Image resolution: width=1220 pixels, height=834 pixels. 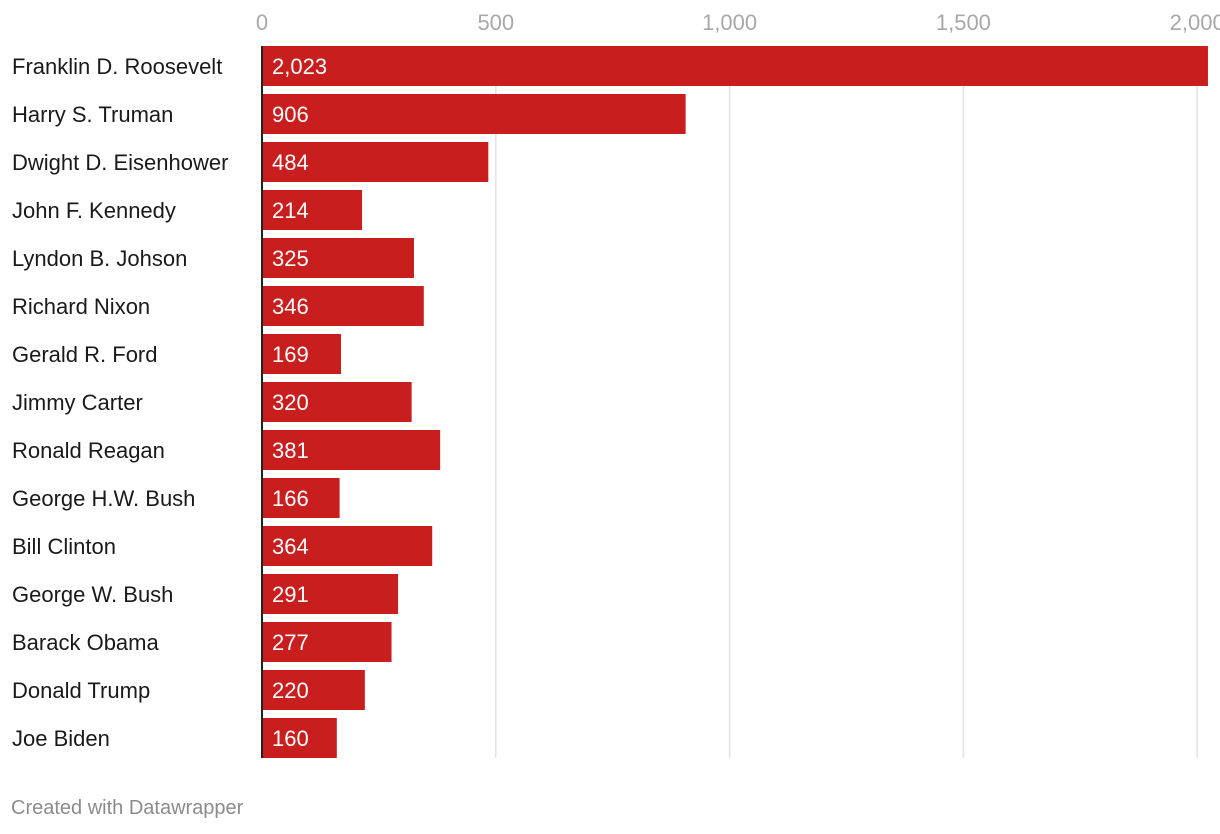 I want to click on value-label: 169, so click(x=290, y=354).